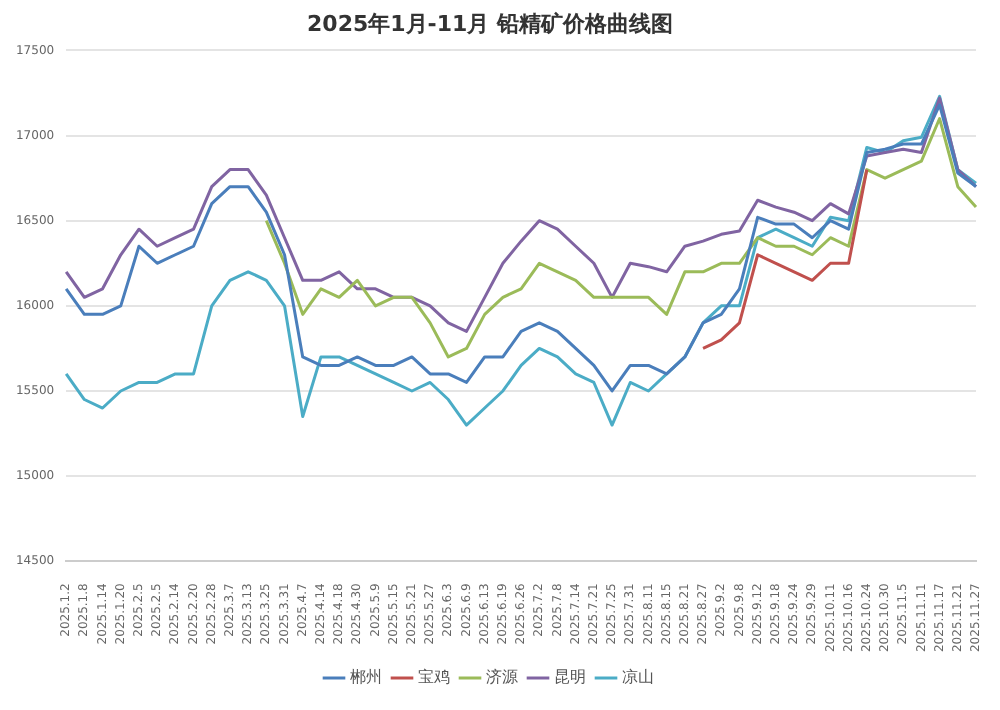 The width and height of the screenshot is (1000, 710). Describe the element at coordinates (434, 677) in the screenshot. I see `legend-label: 宝鸡` at that location.